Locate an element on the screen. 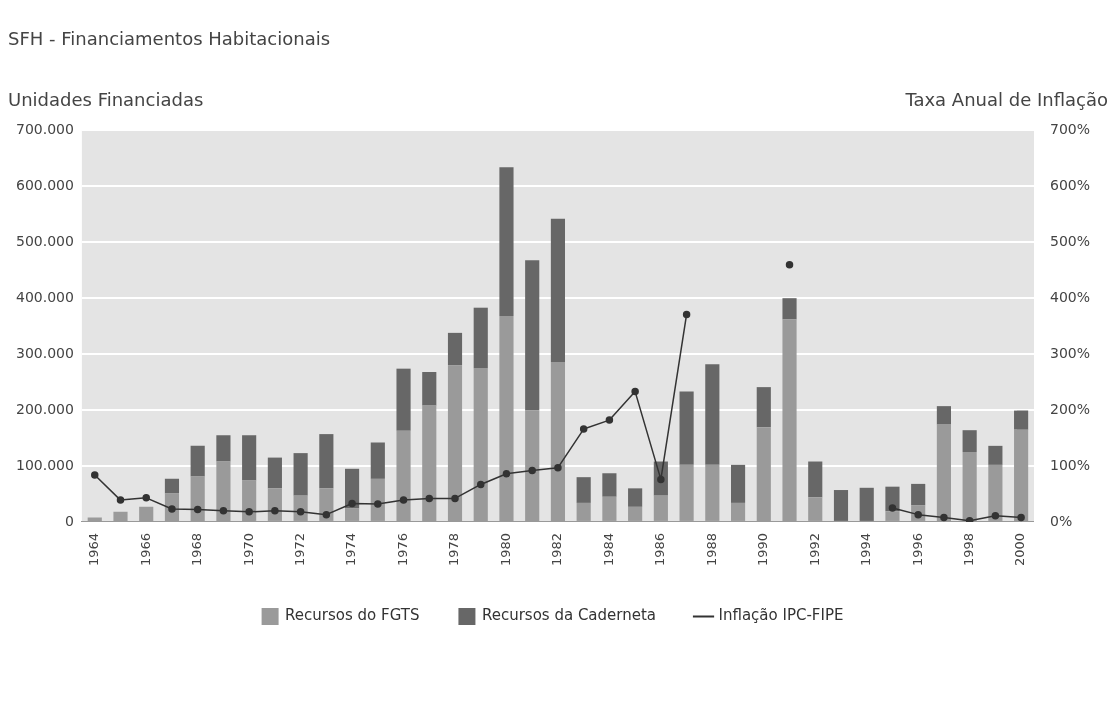 The height and width of the screenshot is (711, 1119). y2-tick-label: 400% is located at coordinates (1070, 296).